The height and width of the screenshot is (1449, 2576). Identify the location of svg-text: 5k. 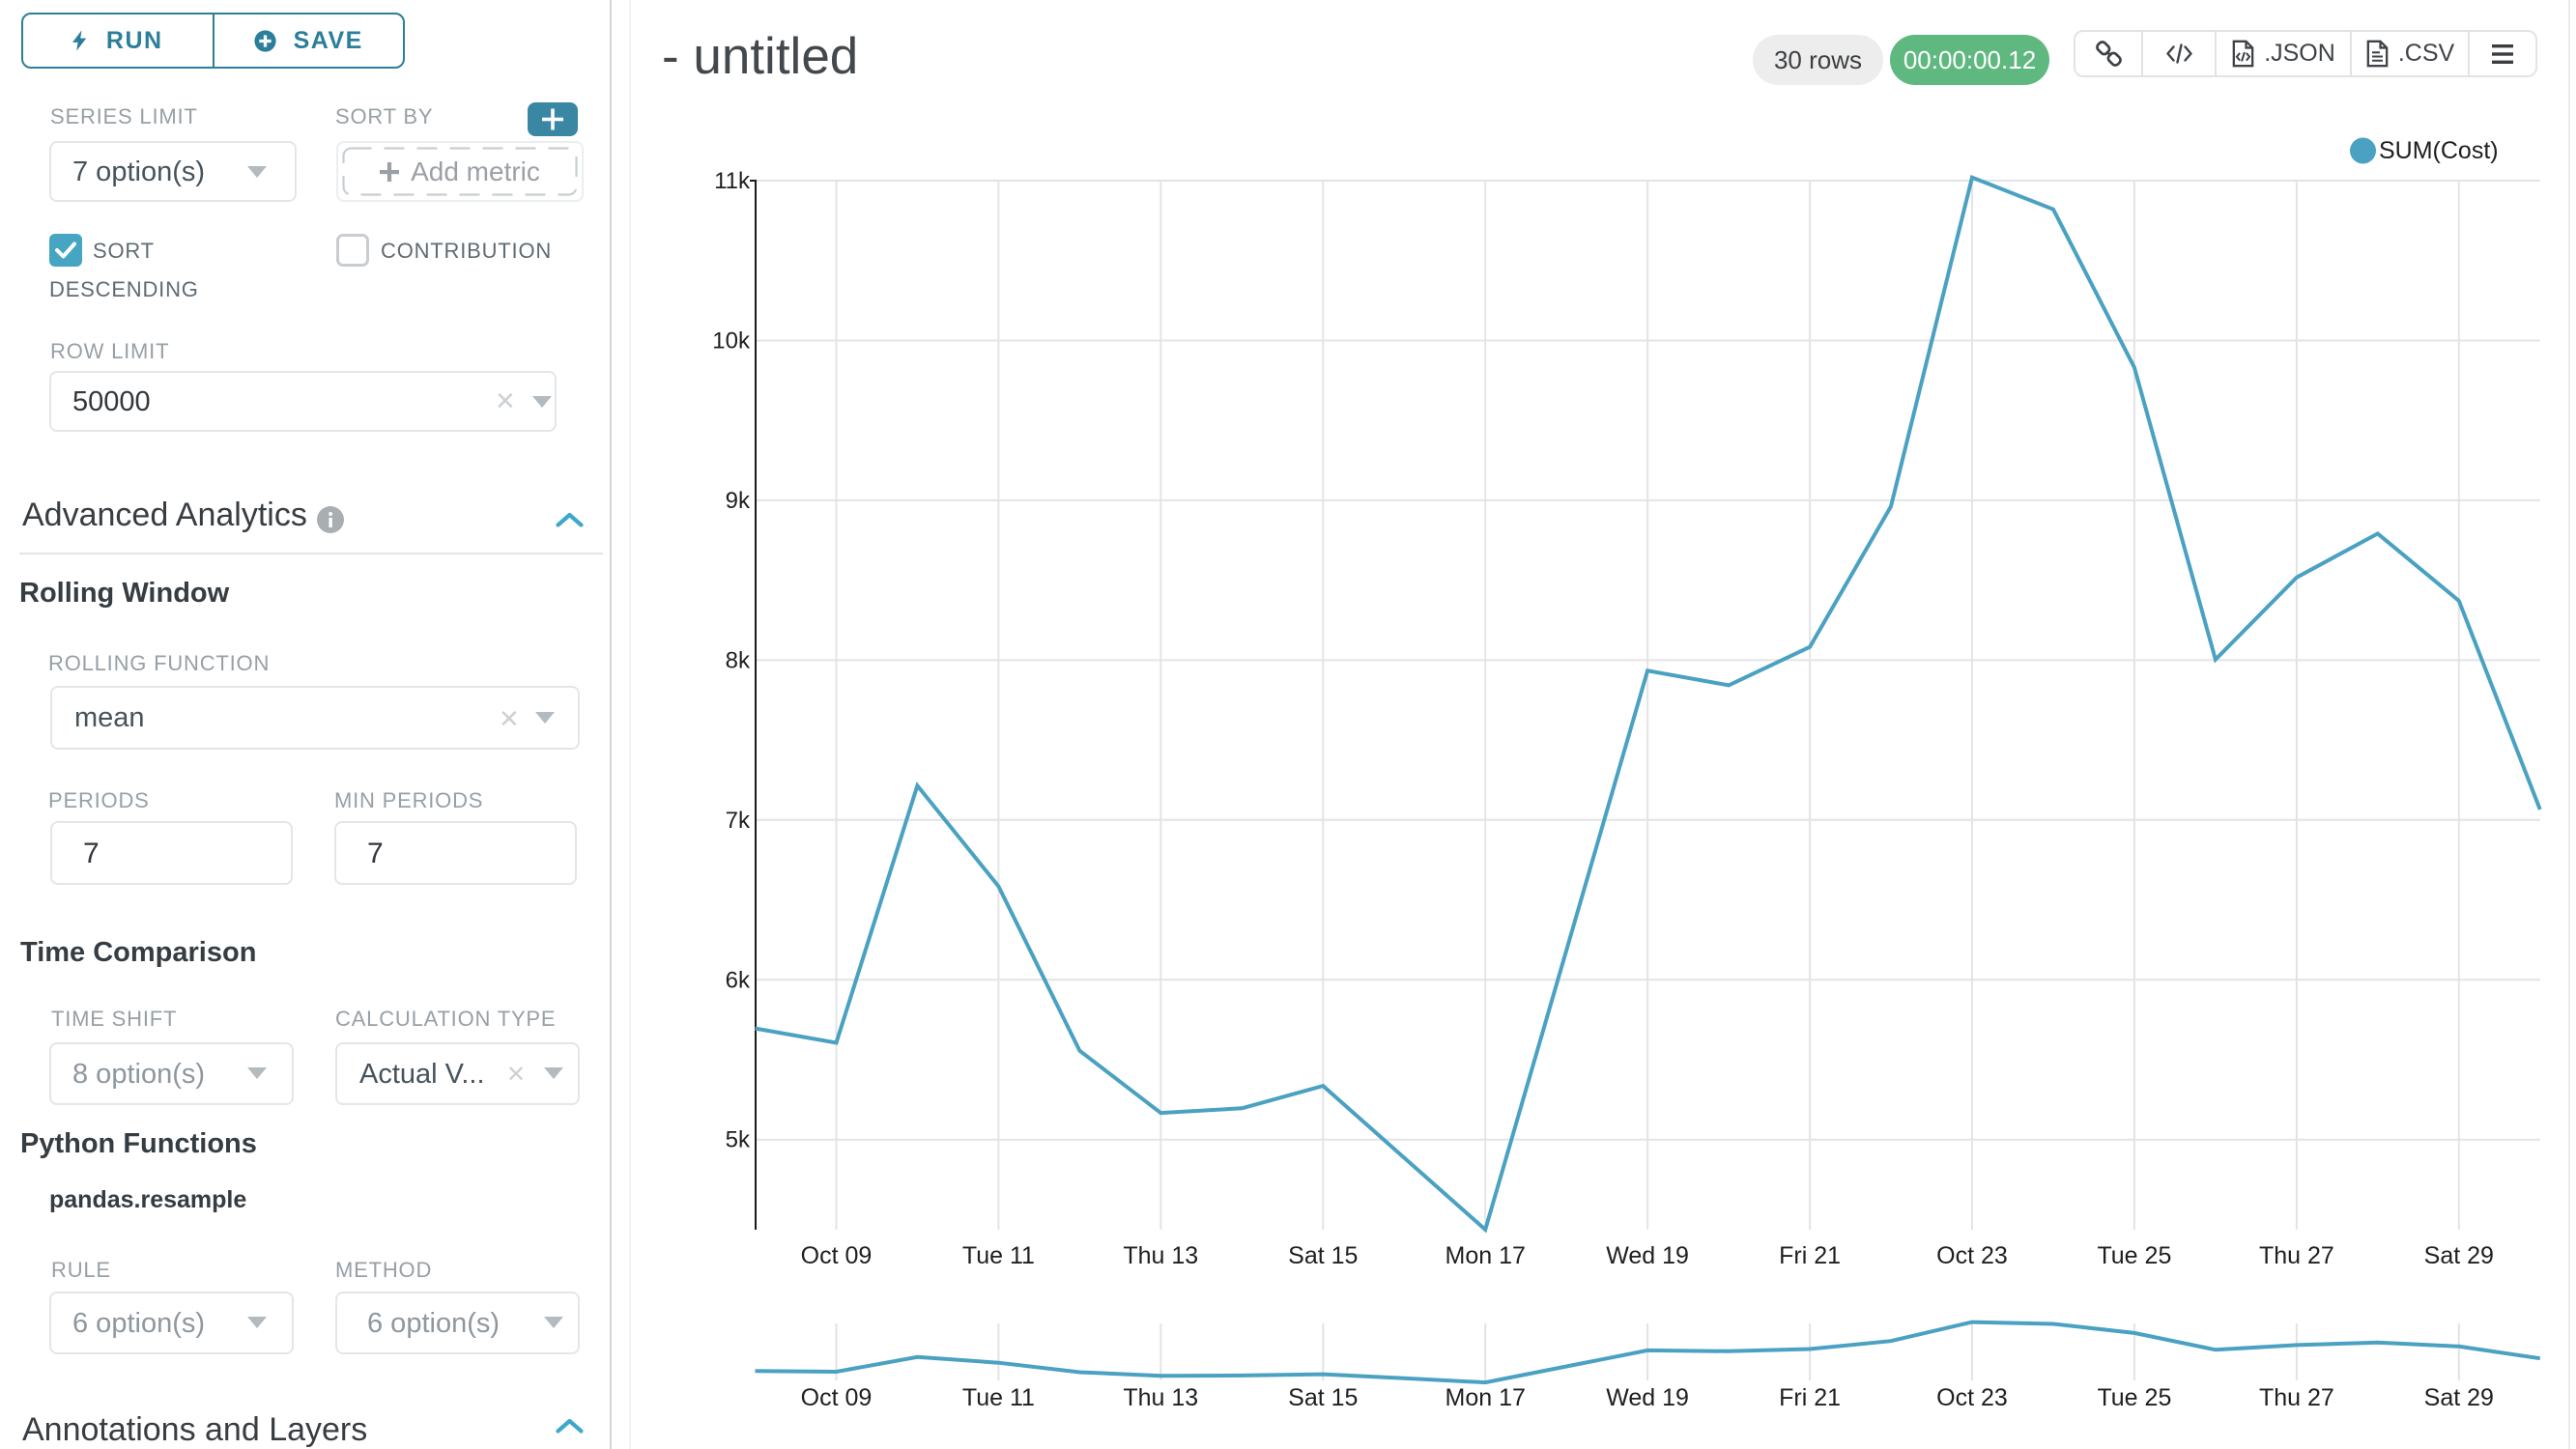
(739, 1140).